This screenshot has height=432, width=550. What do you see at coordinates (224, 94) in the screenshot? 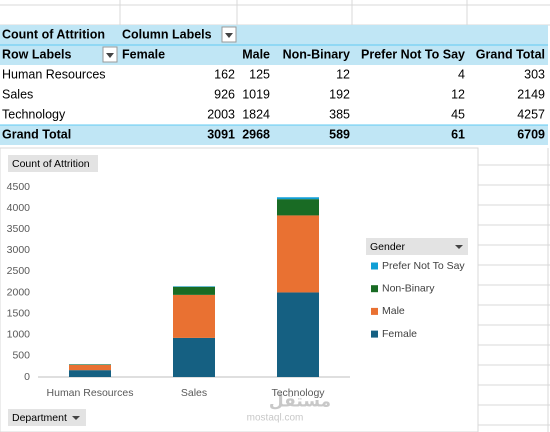
I see `cell-value: 926` at bounding box center [224, 94].